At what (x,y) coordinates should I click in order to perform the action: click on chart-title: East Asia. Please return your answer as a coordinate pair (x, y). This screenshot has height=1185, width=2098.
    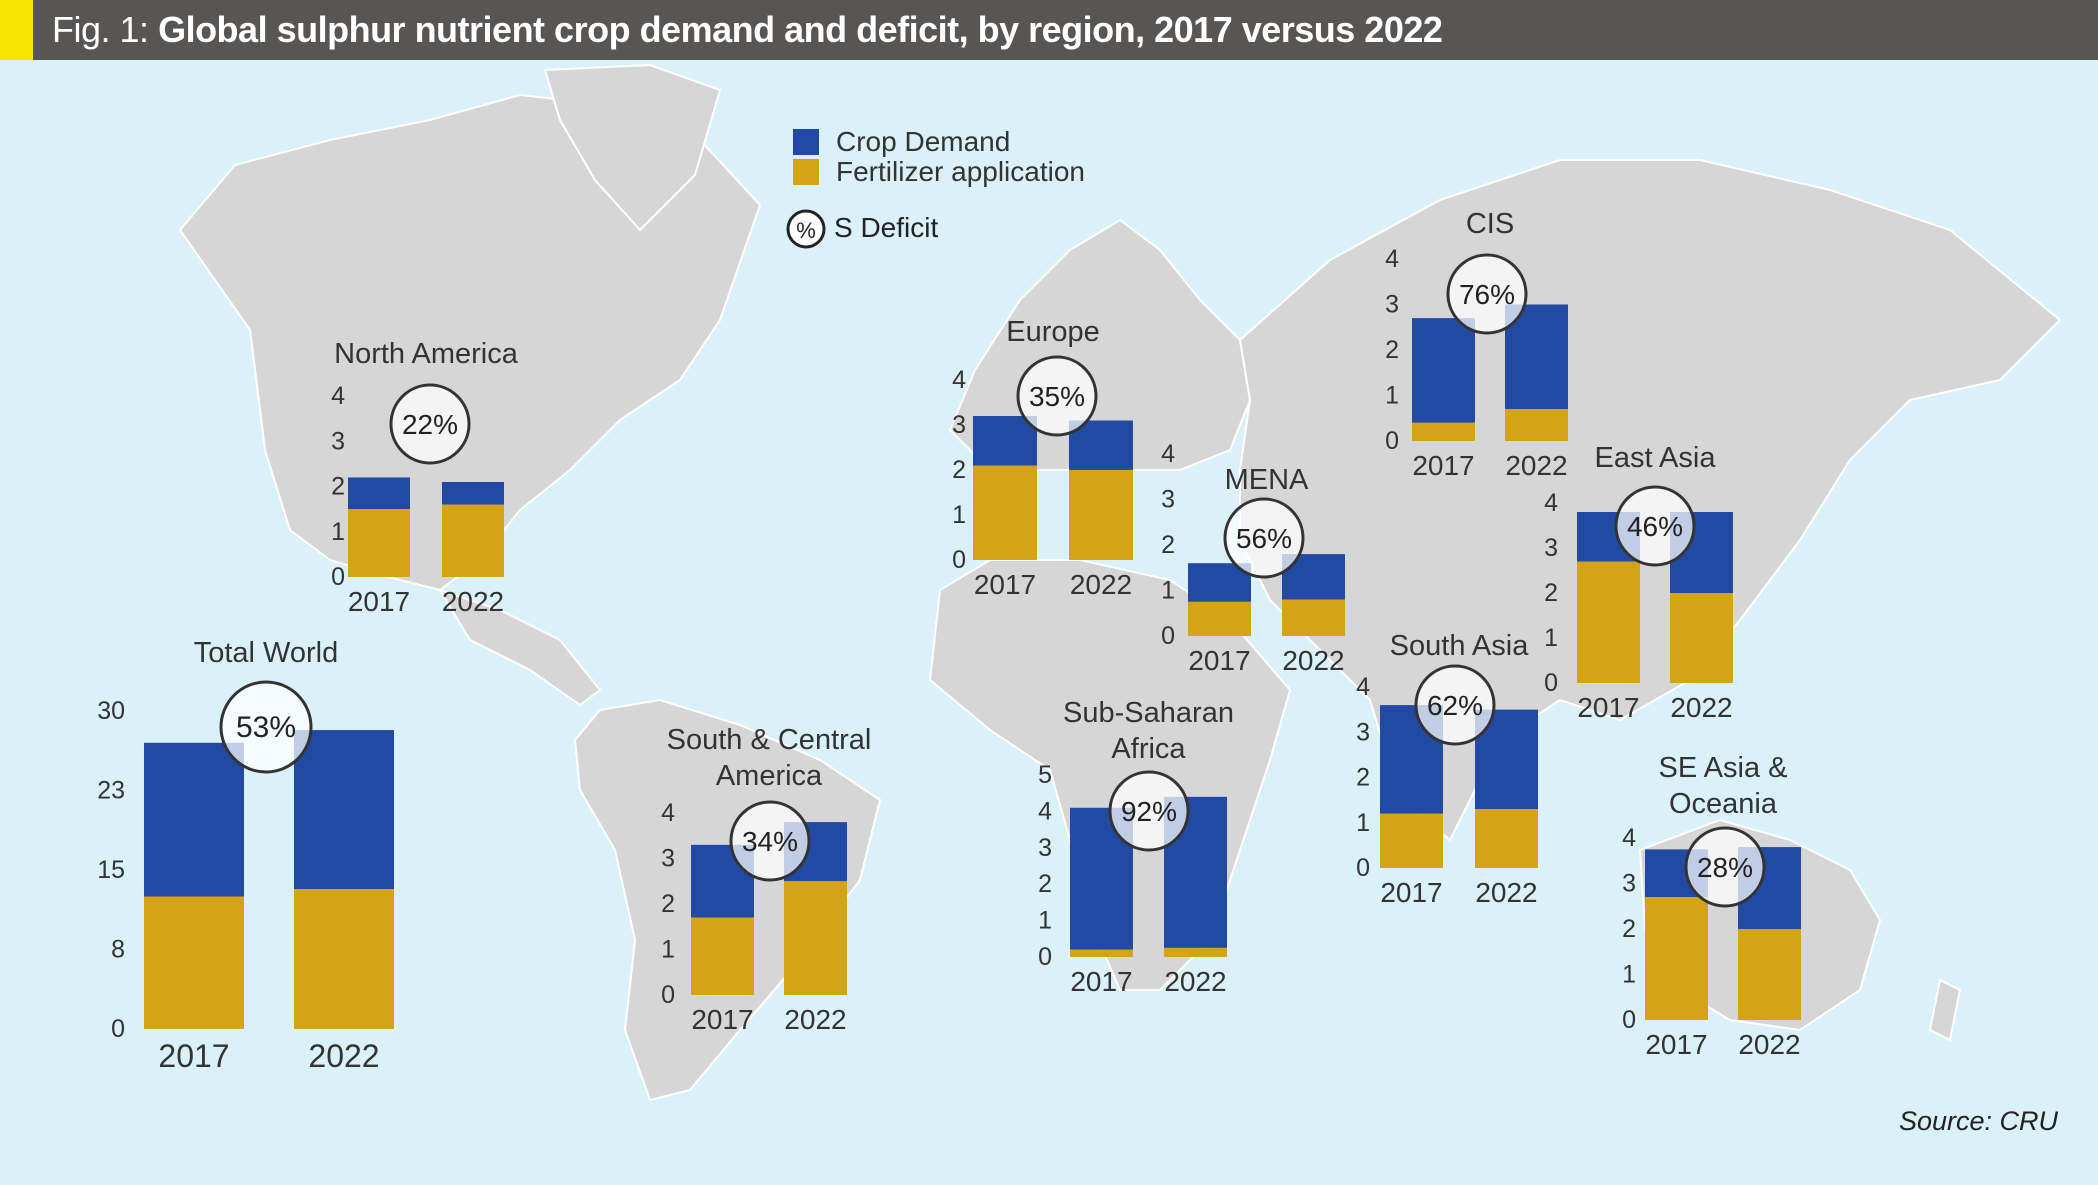
    Looking at the image, I should click on (1656, 458).